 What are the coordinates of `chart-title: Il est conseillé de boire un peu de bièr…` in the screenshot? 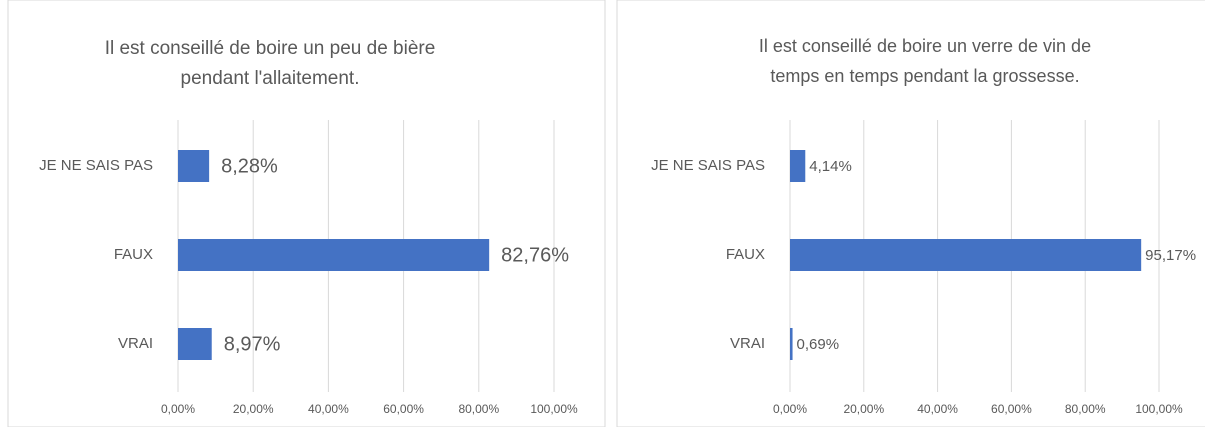 It's located at (270, 48).